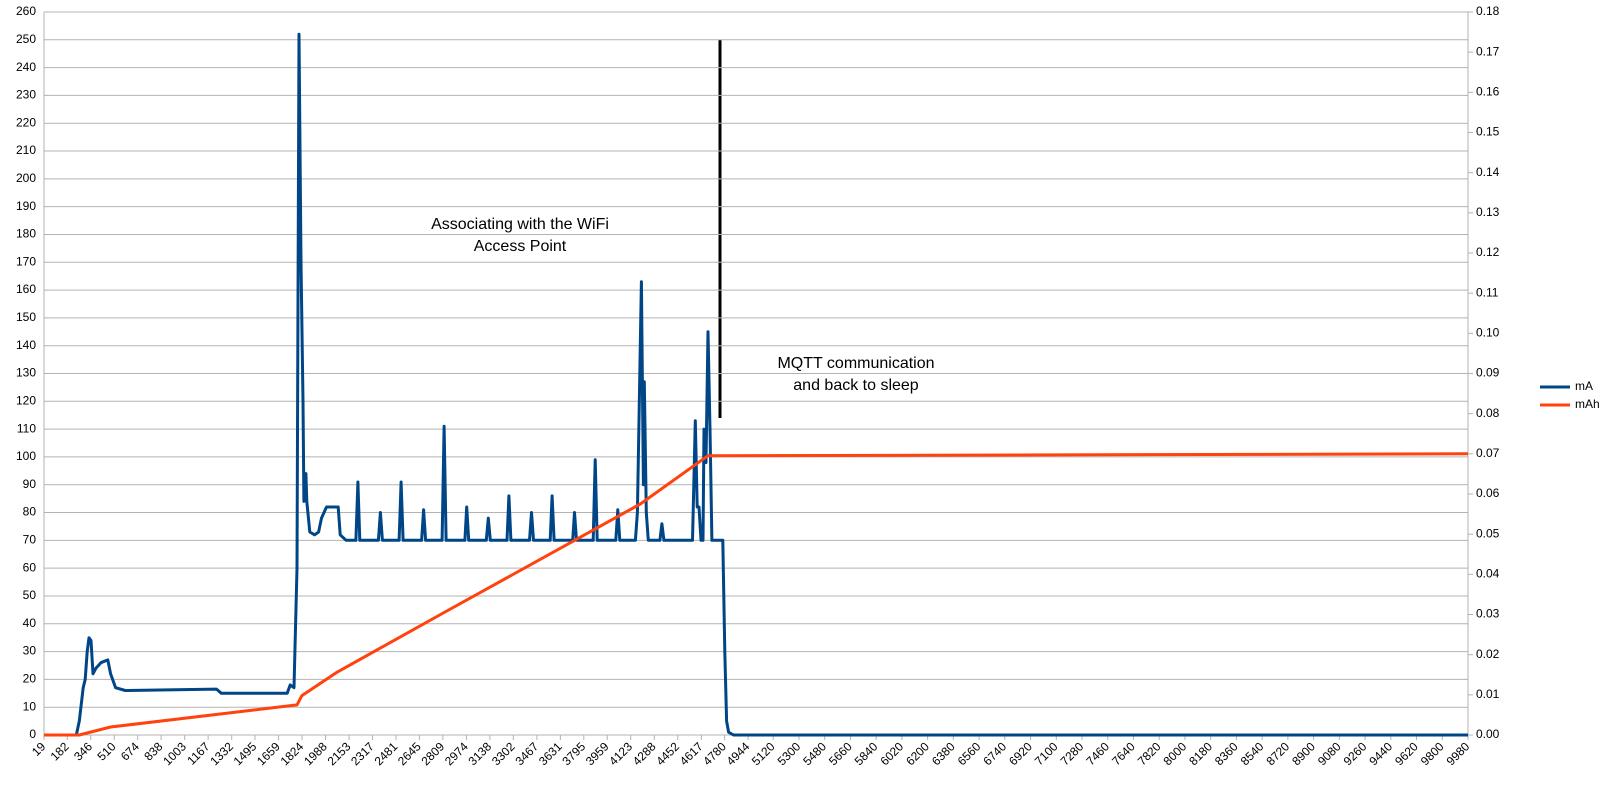 Image resolution: width=1606 pixels, height=792 pixels. What do you see at coordinates (917, 753) in the screenshot?
I see `x-tick-label: 6200` at bounding box center [917, 753].